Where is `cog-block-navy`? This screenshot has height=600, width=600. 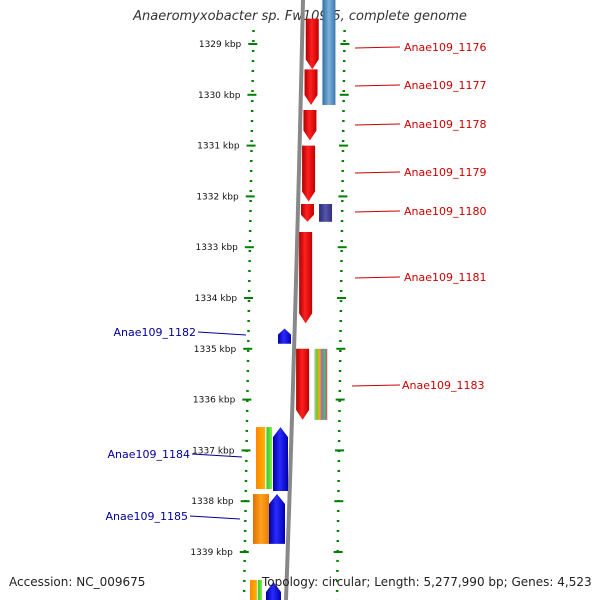 cog-block-navy is located at coordinates (326, 213).